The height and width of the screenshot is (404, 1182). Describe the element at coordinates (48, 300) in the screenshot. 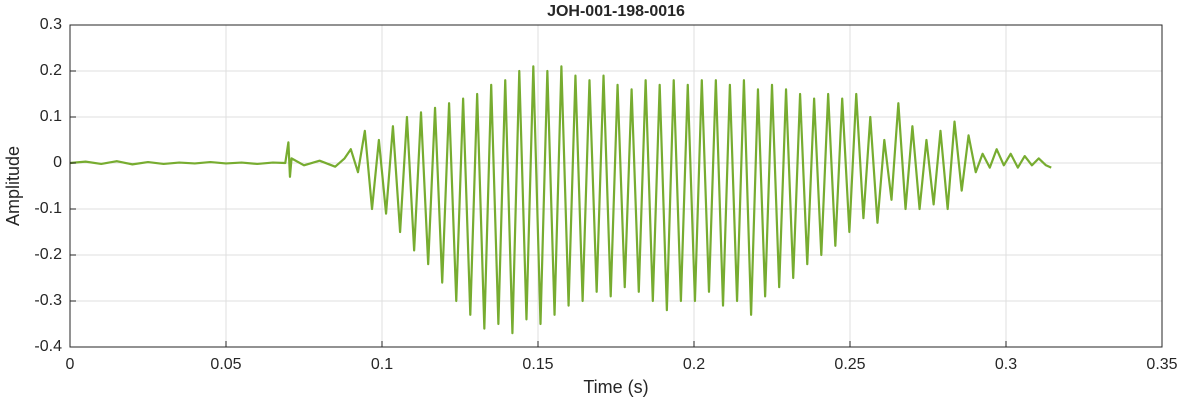

I see `y-tick-label: -0.3` at that location.